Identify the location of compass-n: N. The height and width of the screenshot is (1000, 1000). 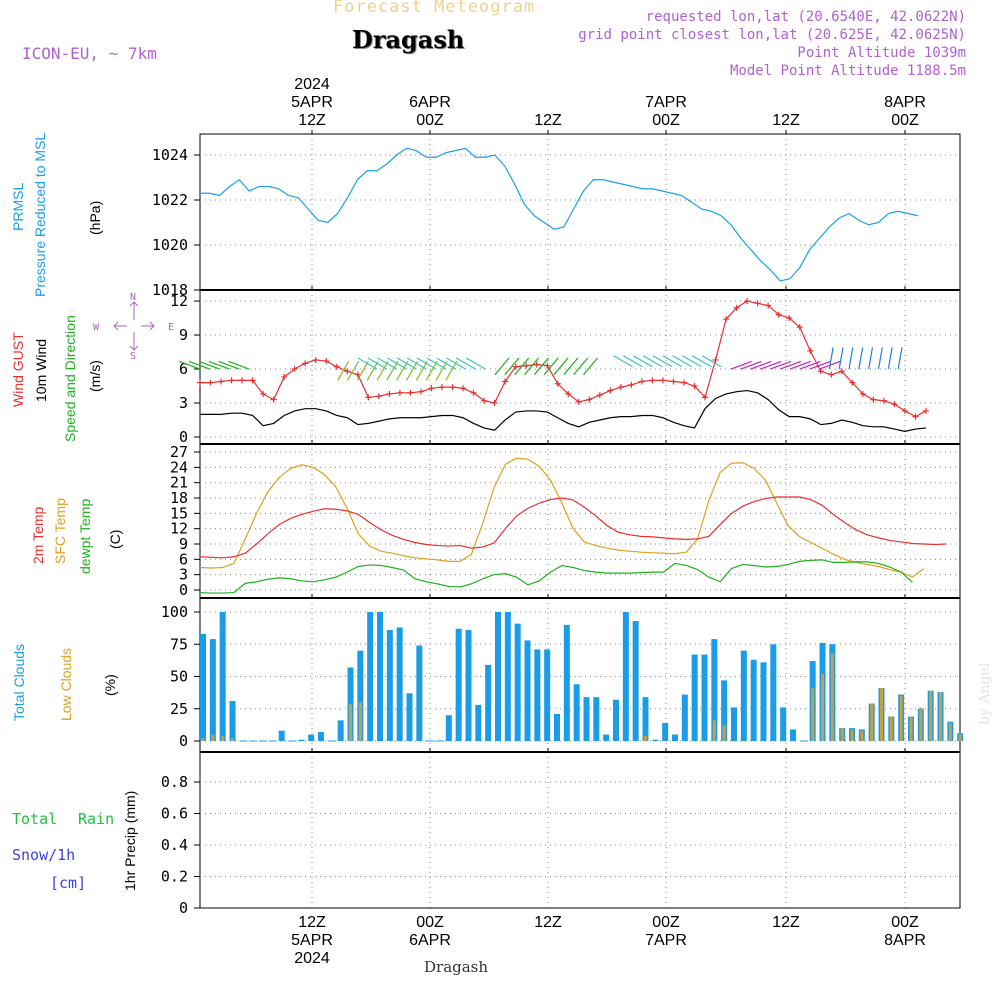
(133, 297).